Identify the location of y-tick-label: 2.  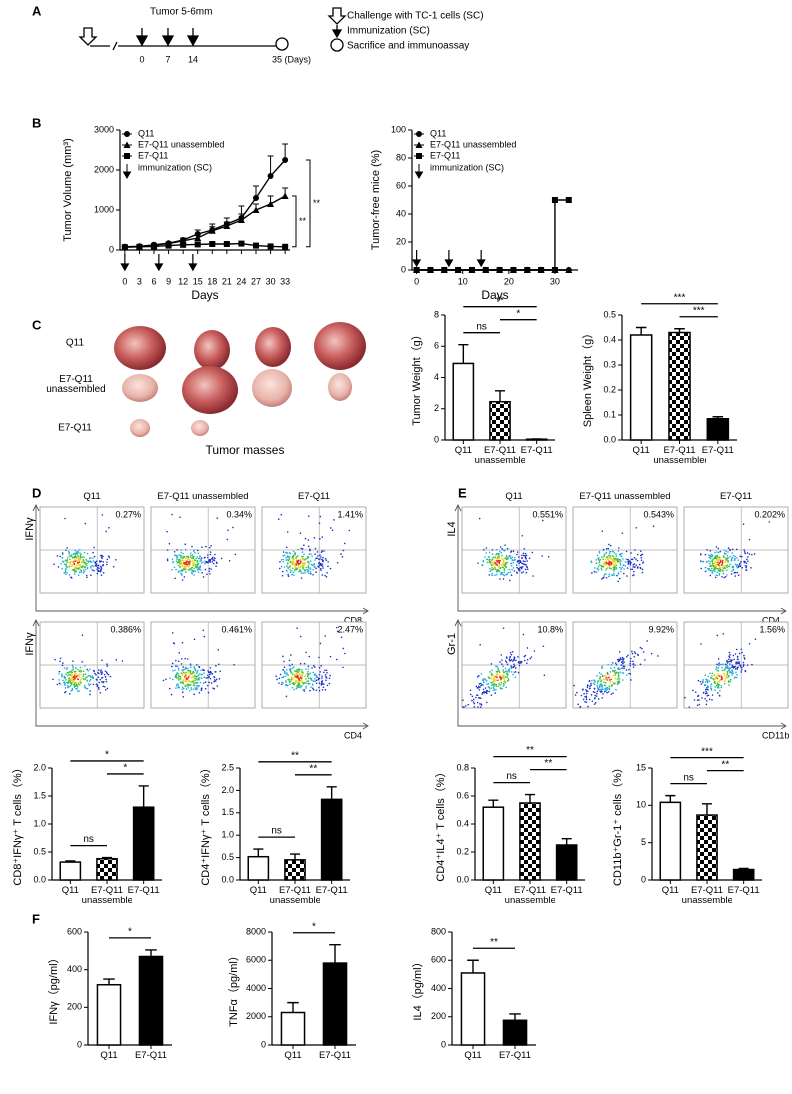
(436, 408).